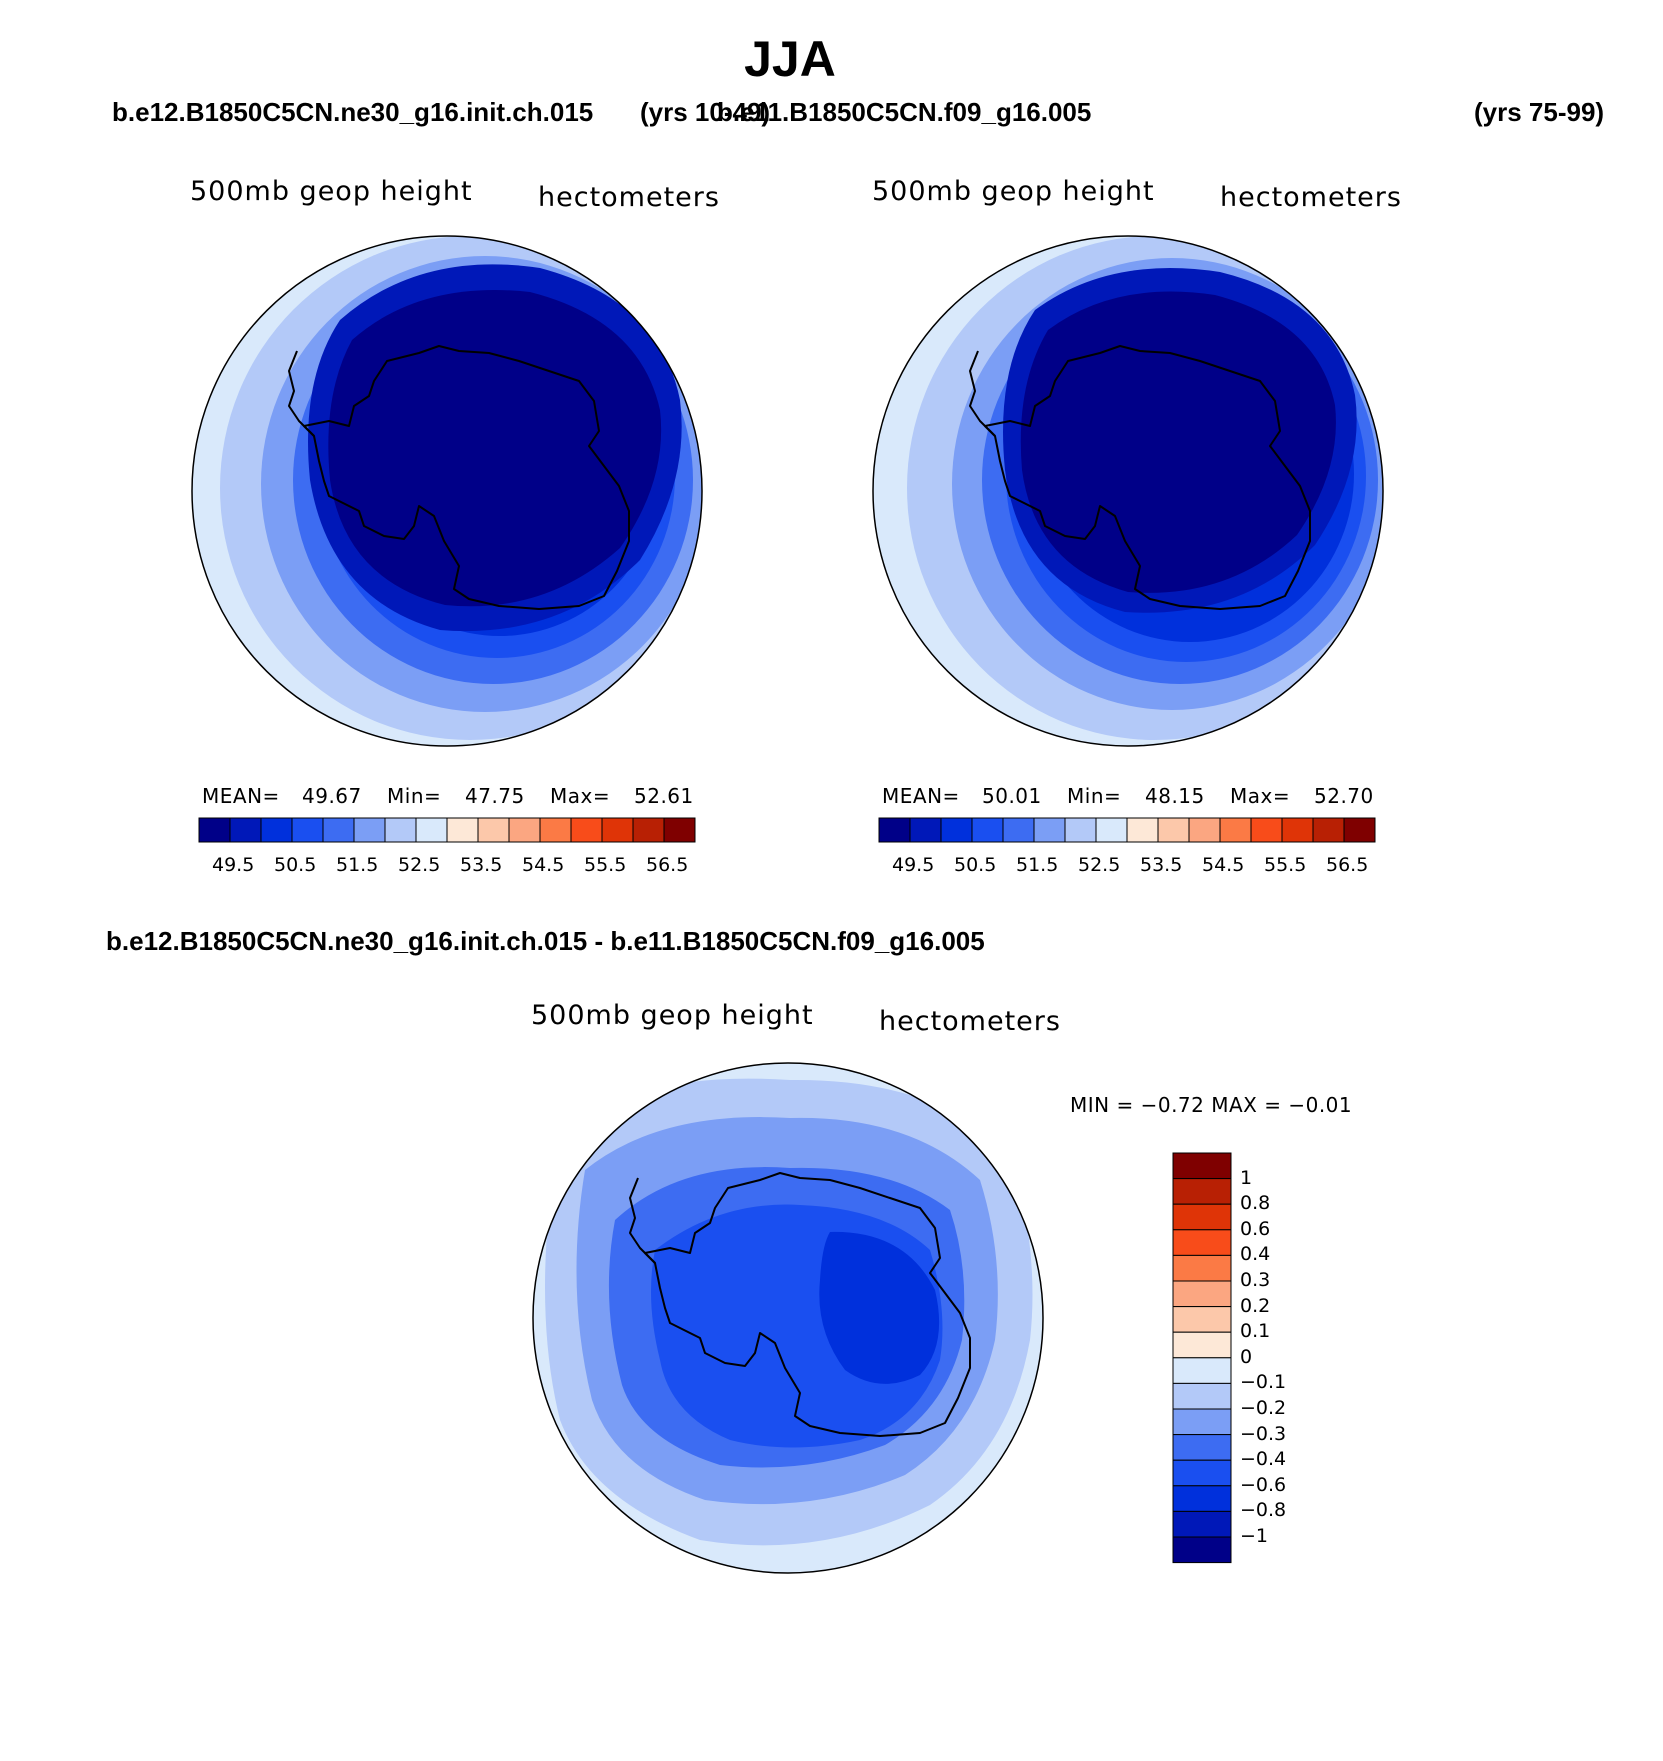 Image resolution: width=1663 pixels, height=1761 pixels. What do you see at coordinates (1255, 1228) in the screenshot?
I see `colorbar-tick-label: 0.6` at bounding box center [1255, 1228].